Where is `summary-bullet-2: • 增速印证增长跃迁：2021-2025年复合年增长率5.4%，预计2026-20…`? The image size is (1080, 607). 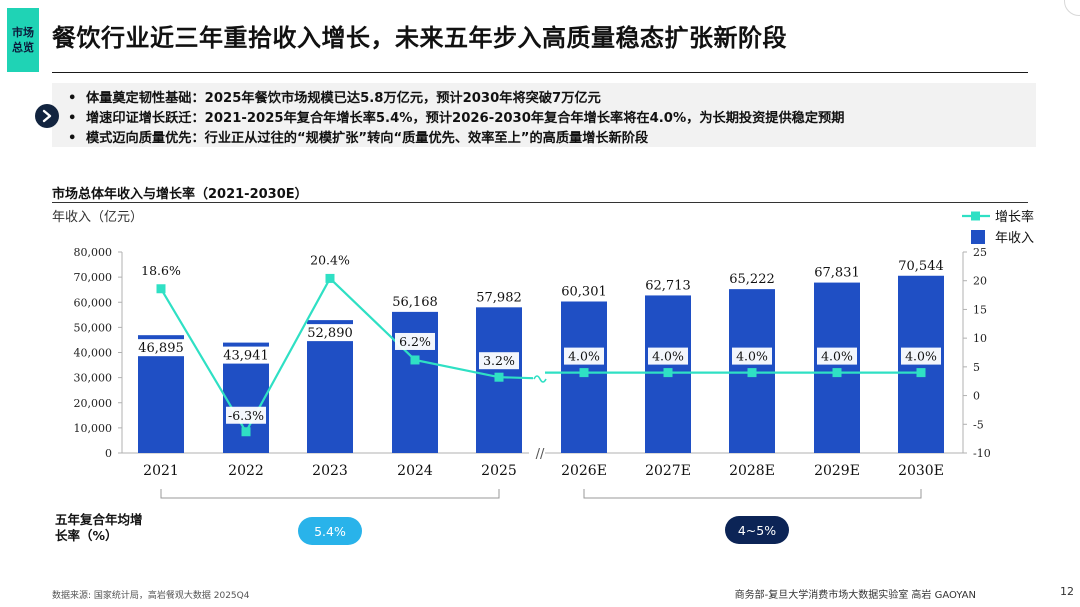 summary-bullet-2: • 增速印证增长跃迁：2021-2025年复合年增长率5.4%，预计2026-20… is located at coordinates (456, 116).